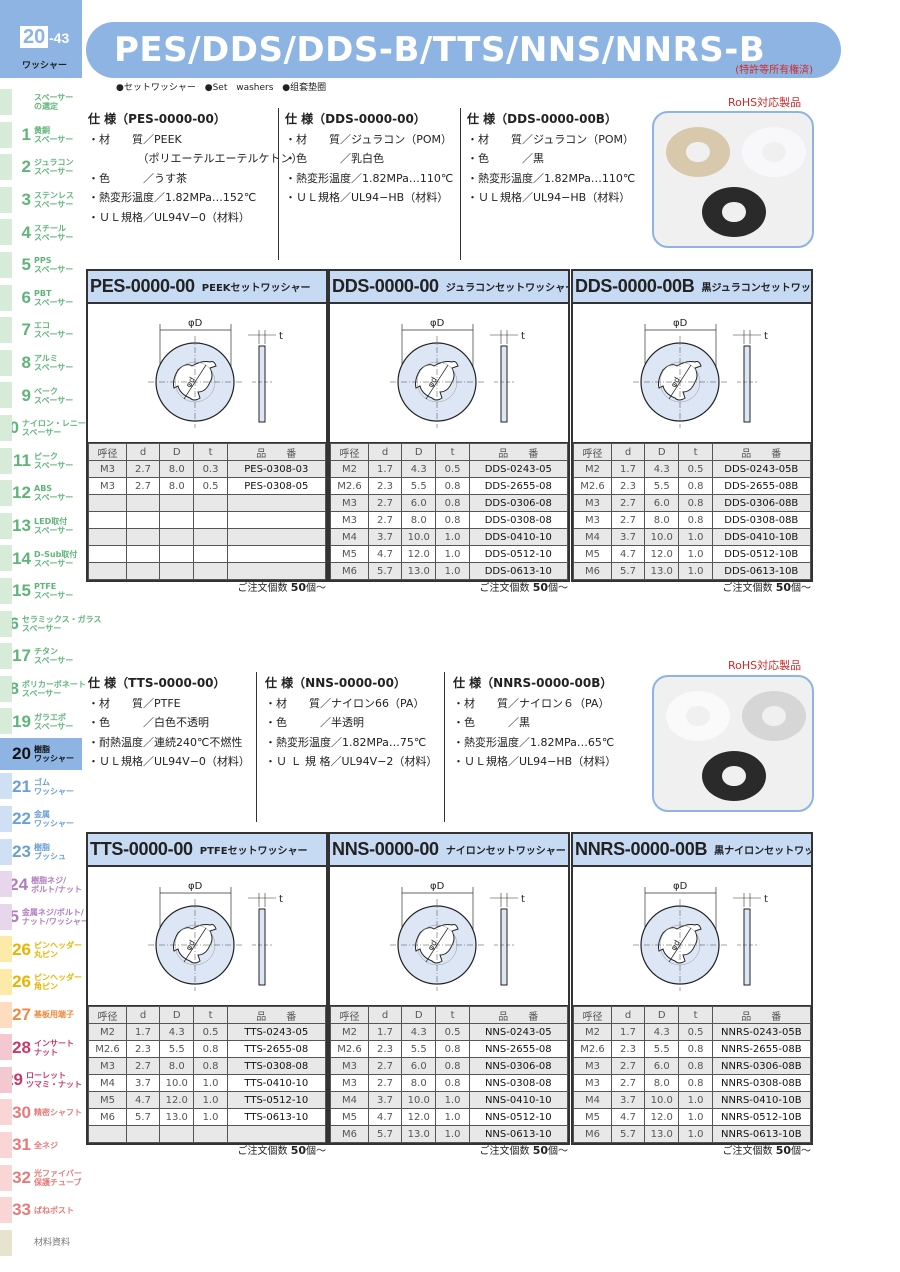 This screenshot has width=900, height=1272. Describe the element at coordinates (761, 1015) in the screenshot. I see `column-header: 品 番` at that location.